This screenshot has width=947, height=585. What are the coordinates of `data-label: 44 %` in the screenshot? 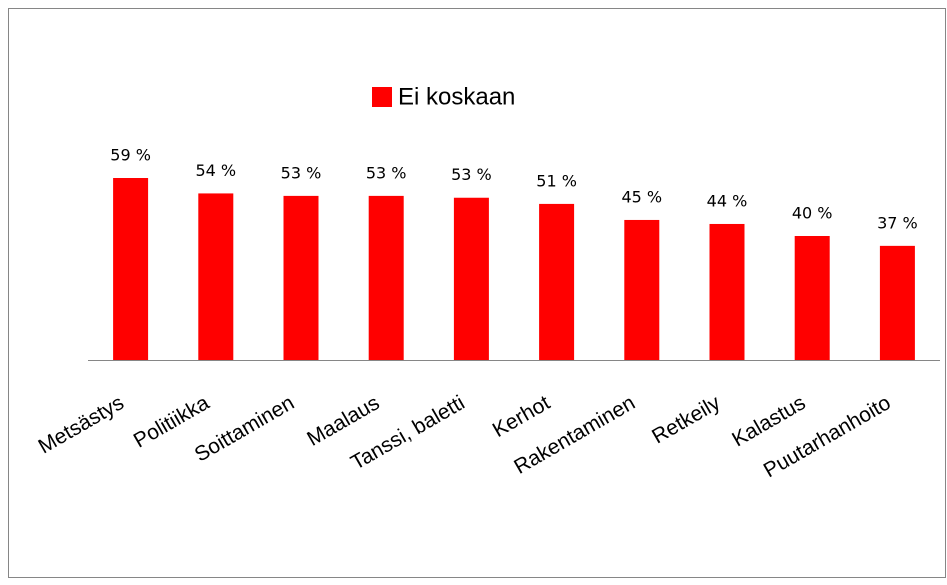 It's located at (727, 200).